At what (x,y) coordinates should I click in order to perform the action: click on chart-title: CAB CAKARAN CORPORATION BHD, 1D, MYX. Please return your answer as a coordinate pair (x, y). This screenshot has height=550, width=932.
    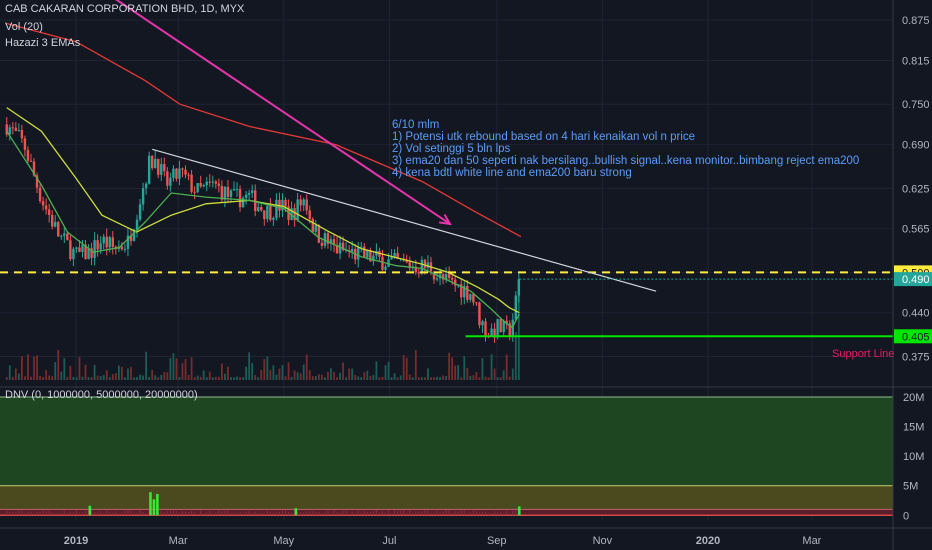
    Looking at the image, I should click on (125, 9).